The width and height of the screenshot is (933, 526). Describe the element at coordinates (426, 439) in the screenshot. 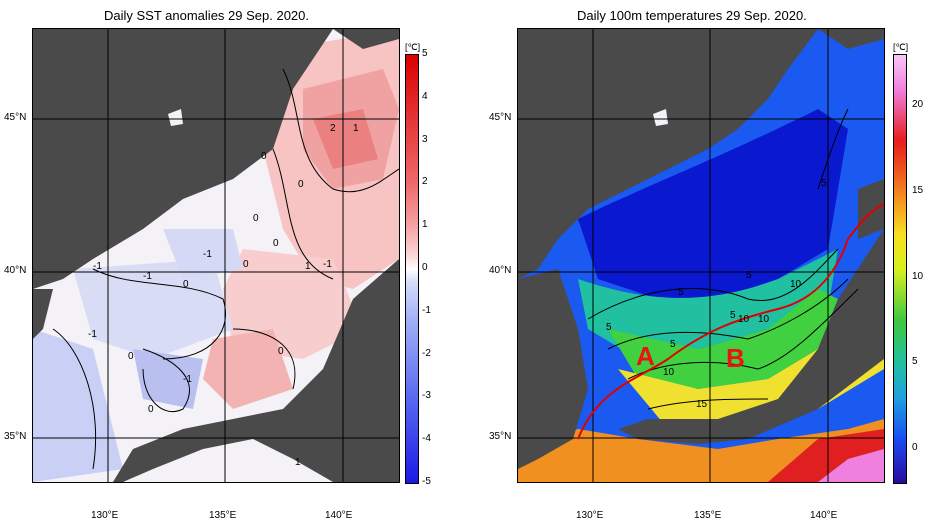

I see `colorbar-tick-label: -4` at that location.